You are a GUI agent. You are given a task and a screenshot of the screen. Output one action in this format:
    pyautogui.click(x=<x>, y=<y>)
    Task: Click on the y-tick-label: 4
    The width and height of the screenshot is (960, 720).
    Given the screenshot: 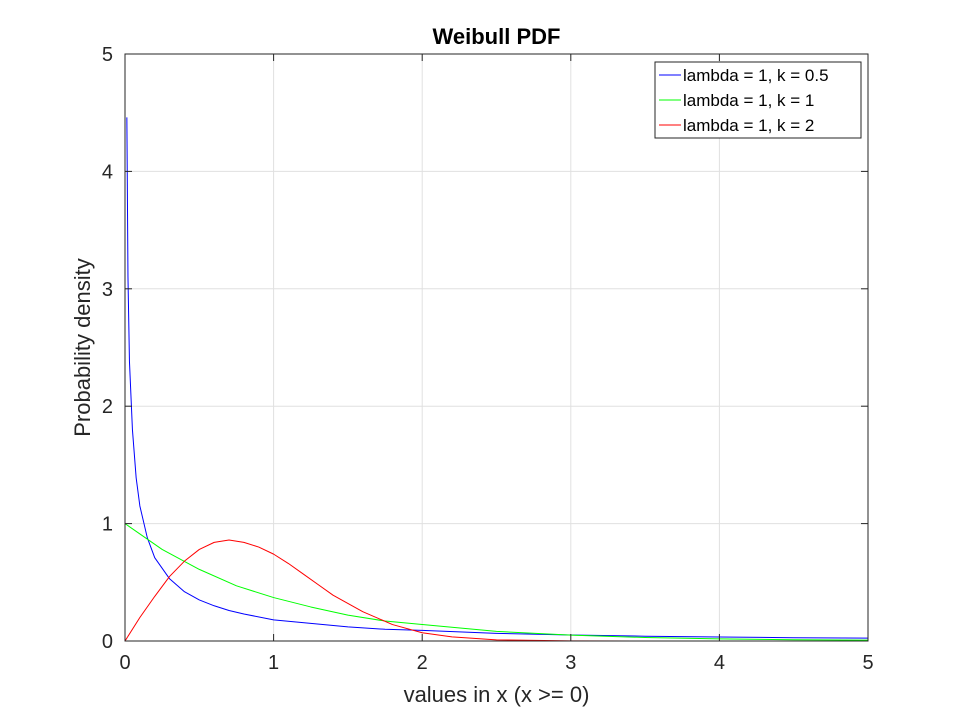 What is the action you would take?
    pyautogui.click(x=107, y=172)
    